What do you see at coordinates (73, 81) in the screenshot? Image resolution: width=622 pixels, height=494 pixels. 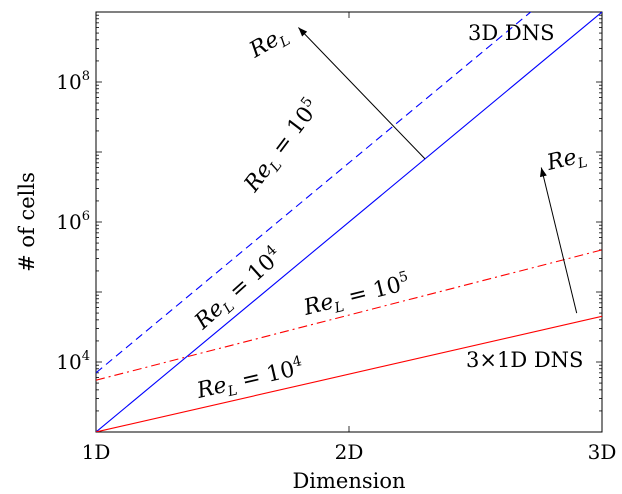 I see `y-tick-label-1e8: 108` at bounding box center [73, 81].